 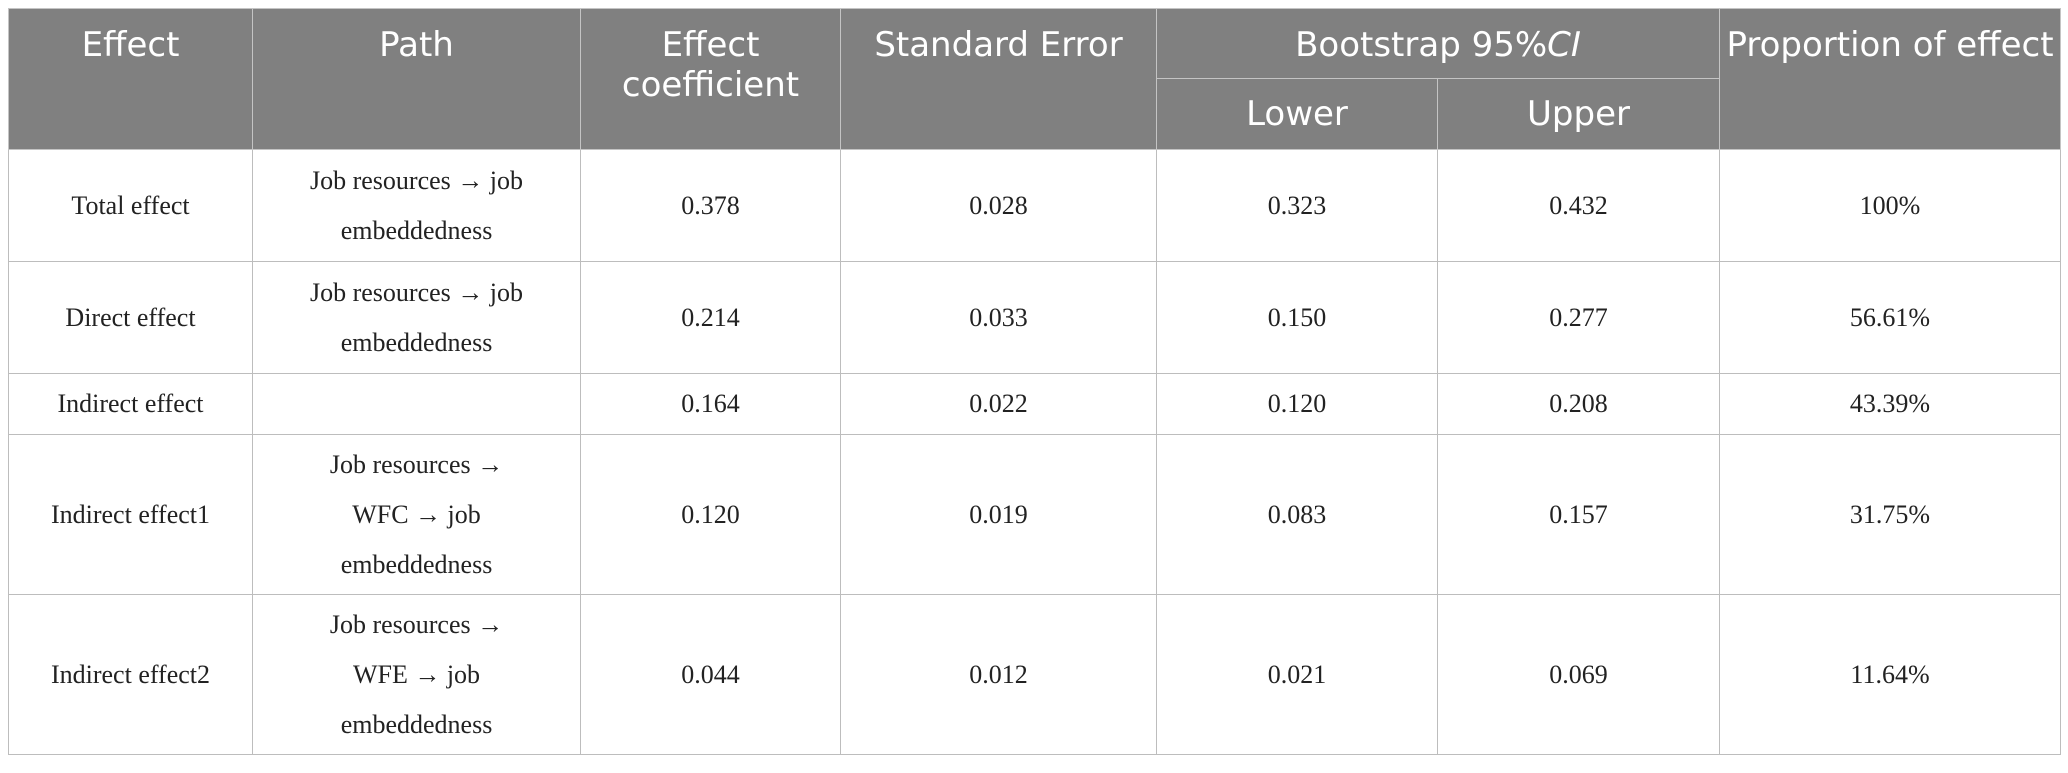 I want to click on cell-standard-error: 0.028, so click(x=998, y=205).